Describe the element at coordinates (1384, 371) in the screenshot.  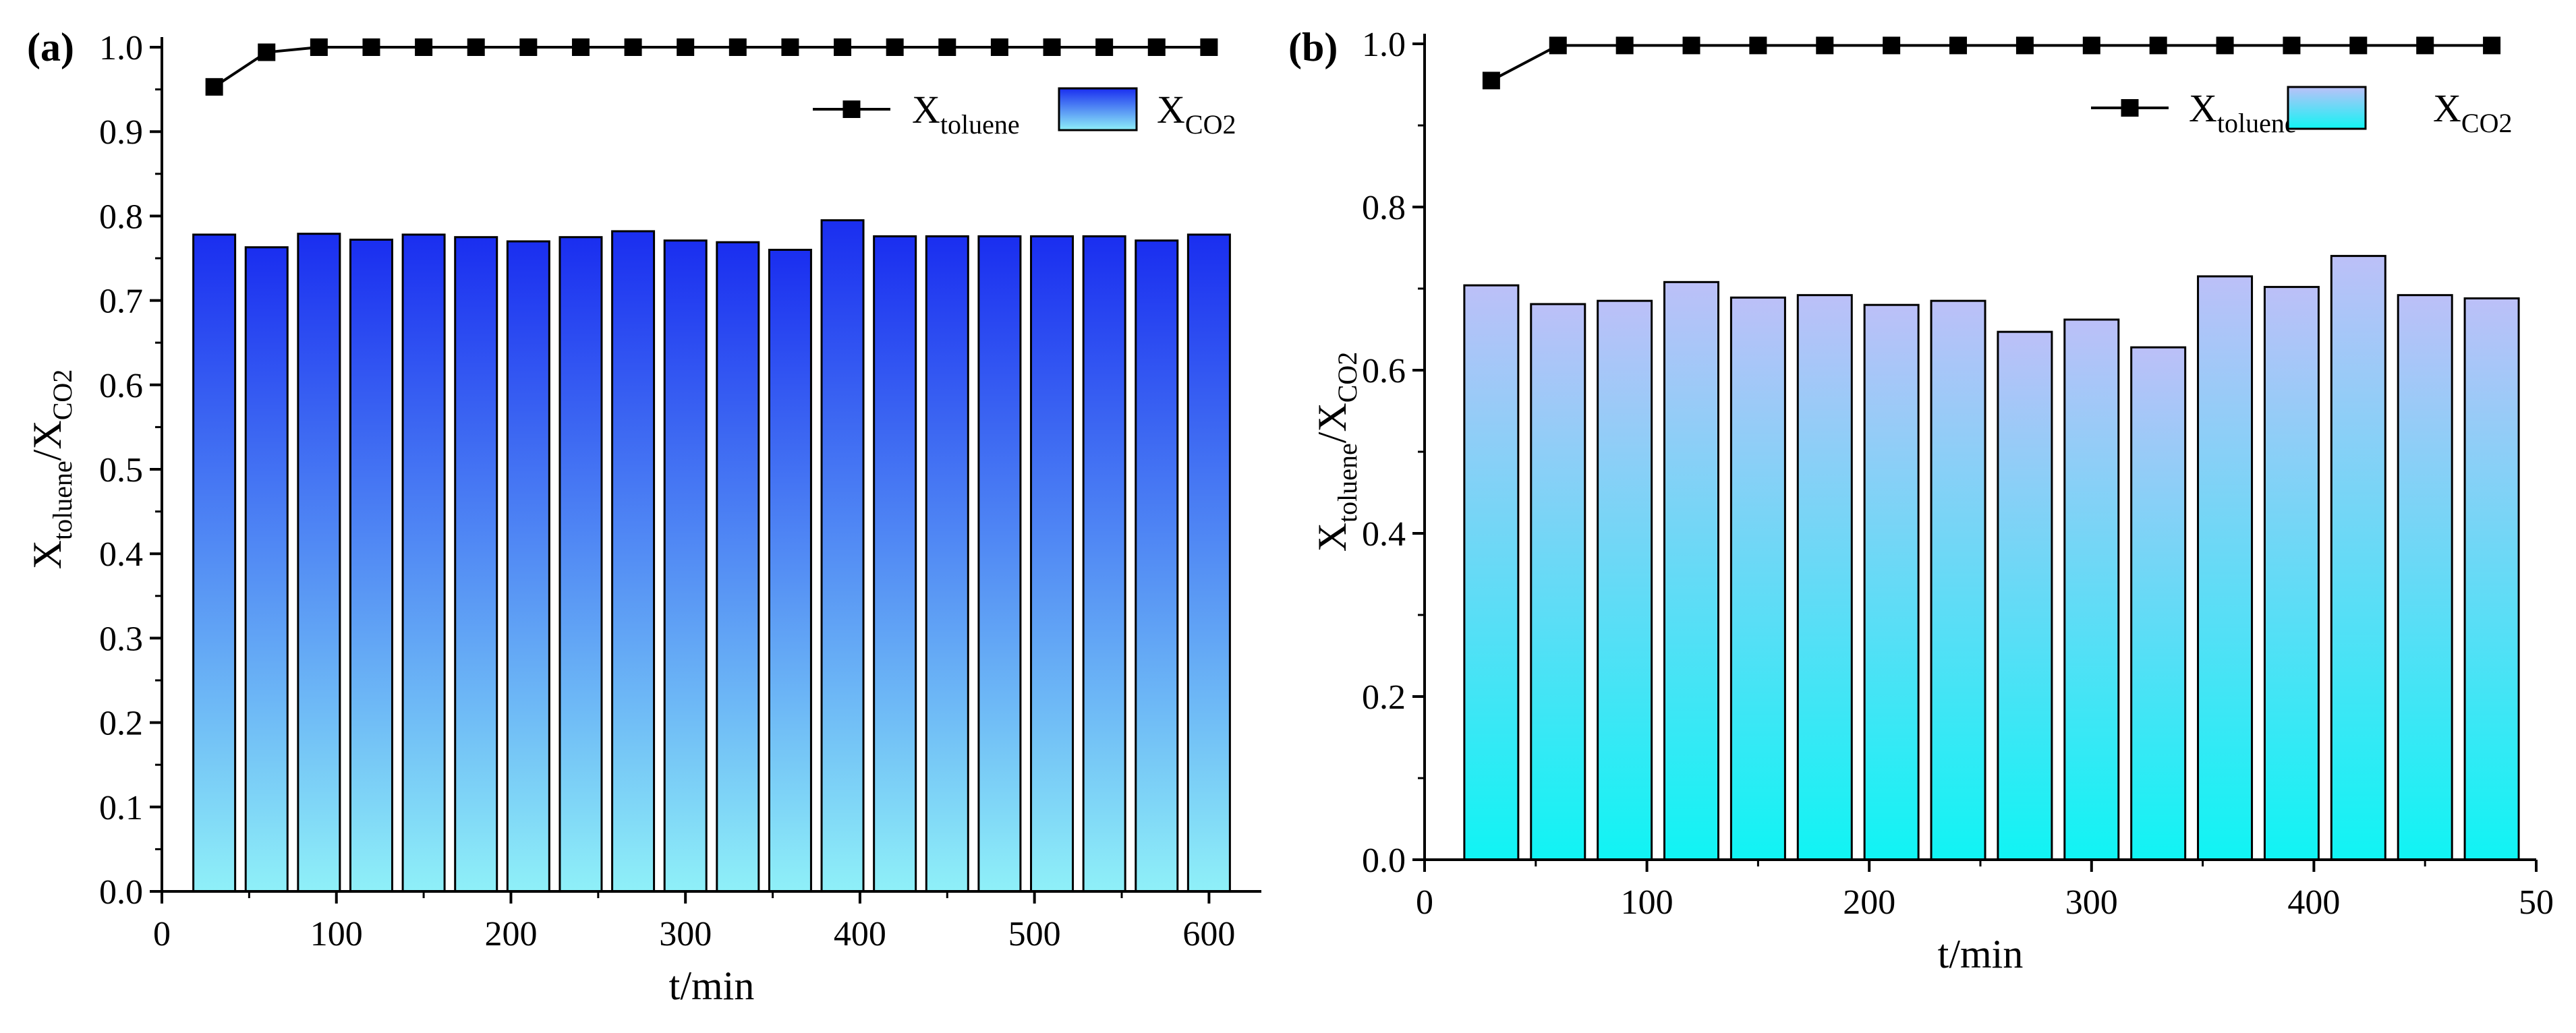
I see `y-tick-label: 0.6` at that location.